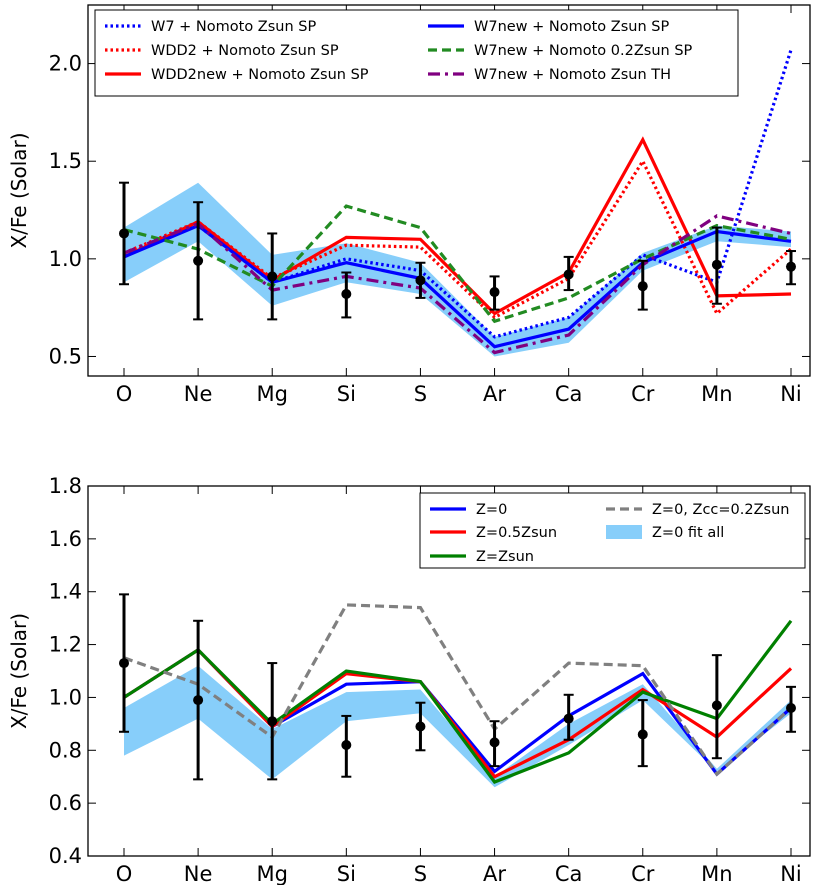  What do you see at coordinates (688, 533) in the screenshot?
I see `legend-label: Z=0 fit all` at bounding box center [688, 533].